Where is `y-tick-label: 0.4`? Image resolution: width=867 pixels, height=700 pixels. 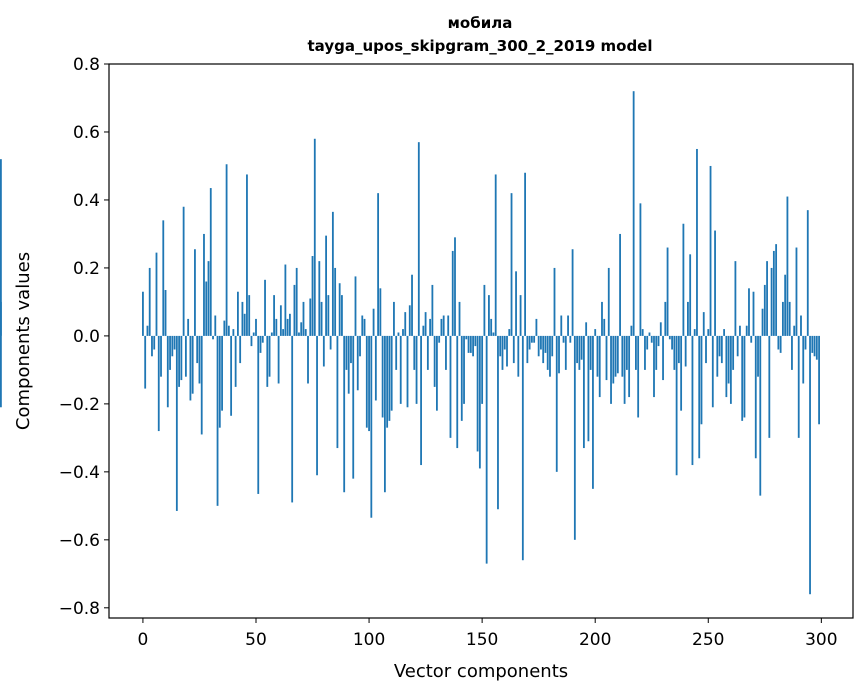 y-tick-label: 0.4 is located at coordinates (86, 201).